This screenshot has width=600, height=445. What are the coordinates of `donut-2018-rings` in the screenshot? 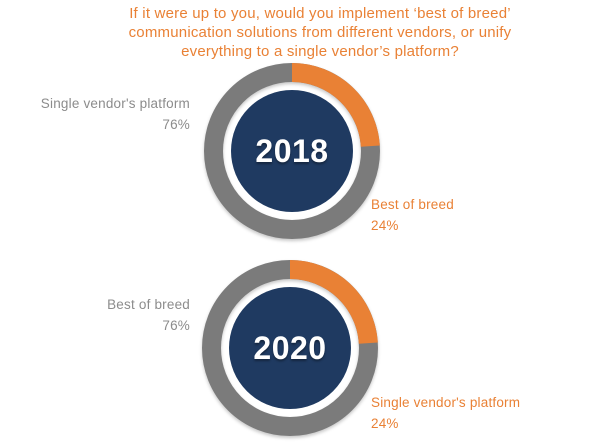 It's located at (292, 151).